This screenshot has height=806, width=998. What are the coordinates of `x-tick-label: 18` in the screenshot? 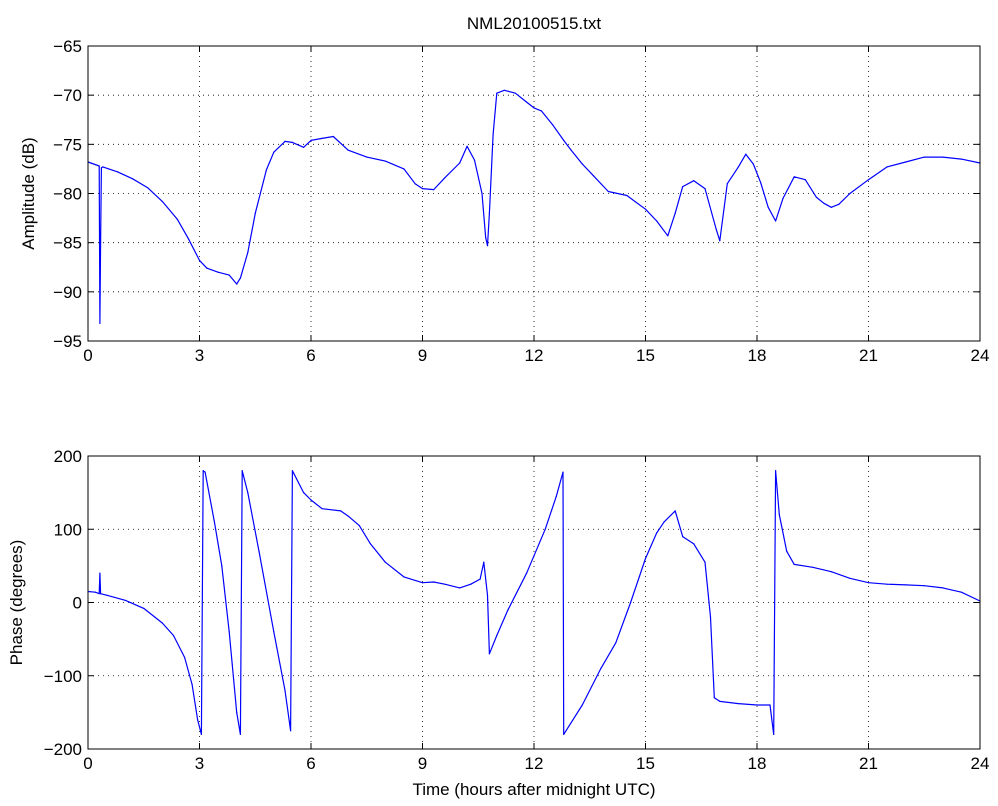 It's located at (757, 763).